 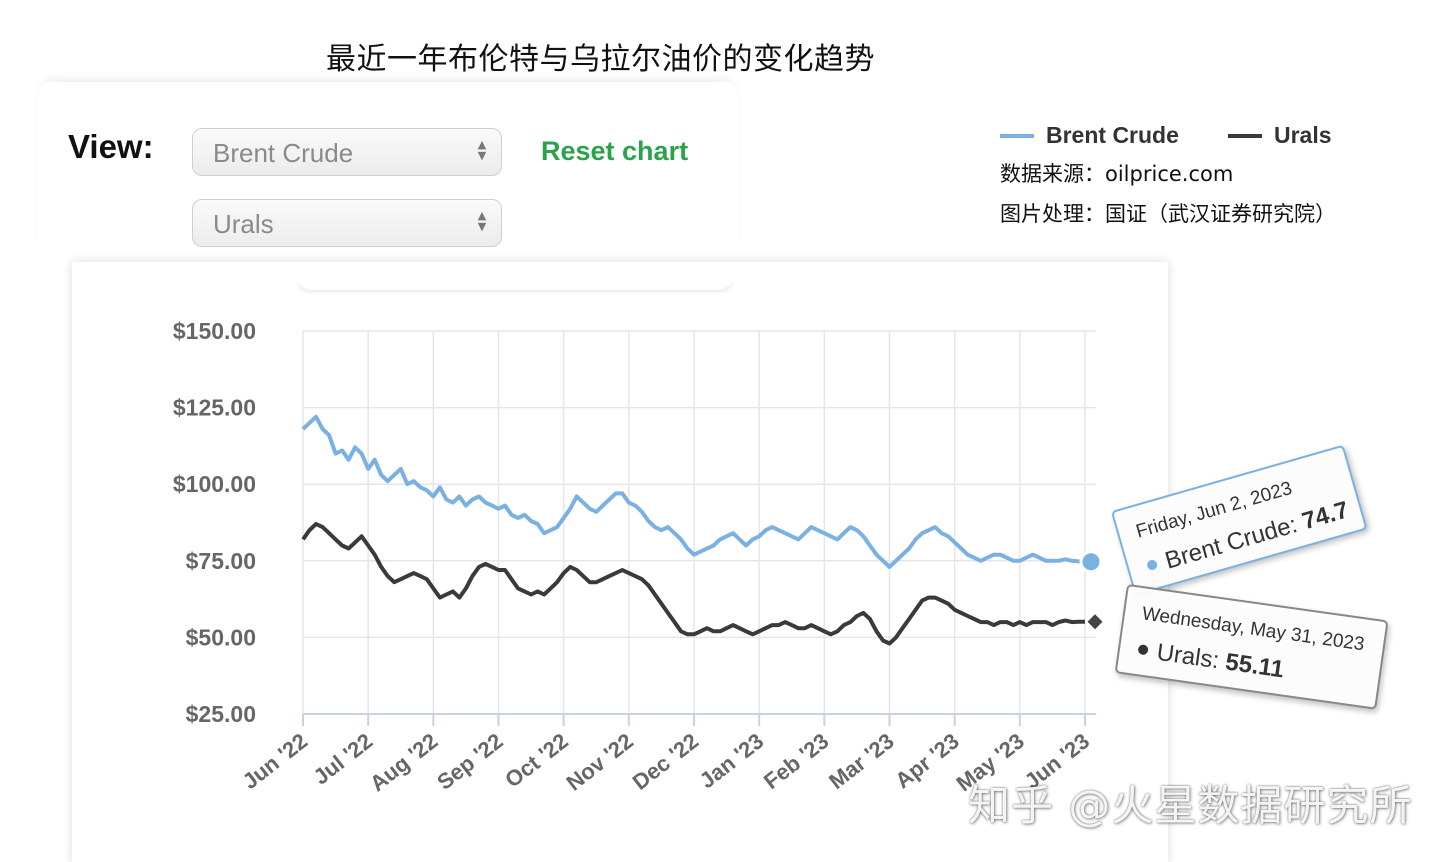 I want to click on x-tick-label: Mar '23, so click(x=861, y=761).